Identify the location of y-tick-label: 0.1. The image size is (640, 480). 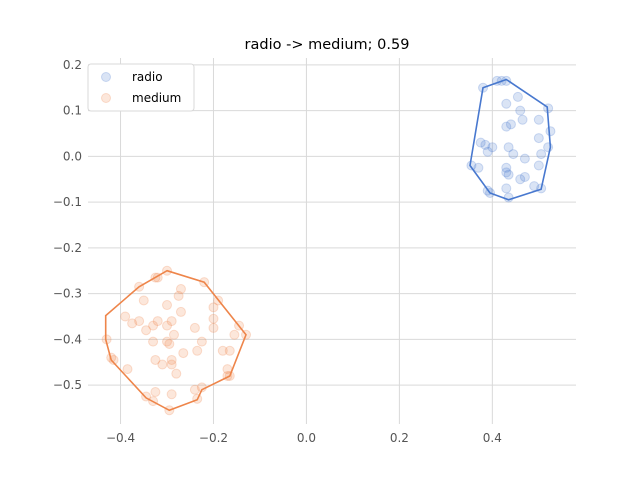
(72, 111).